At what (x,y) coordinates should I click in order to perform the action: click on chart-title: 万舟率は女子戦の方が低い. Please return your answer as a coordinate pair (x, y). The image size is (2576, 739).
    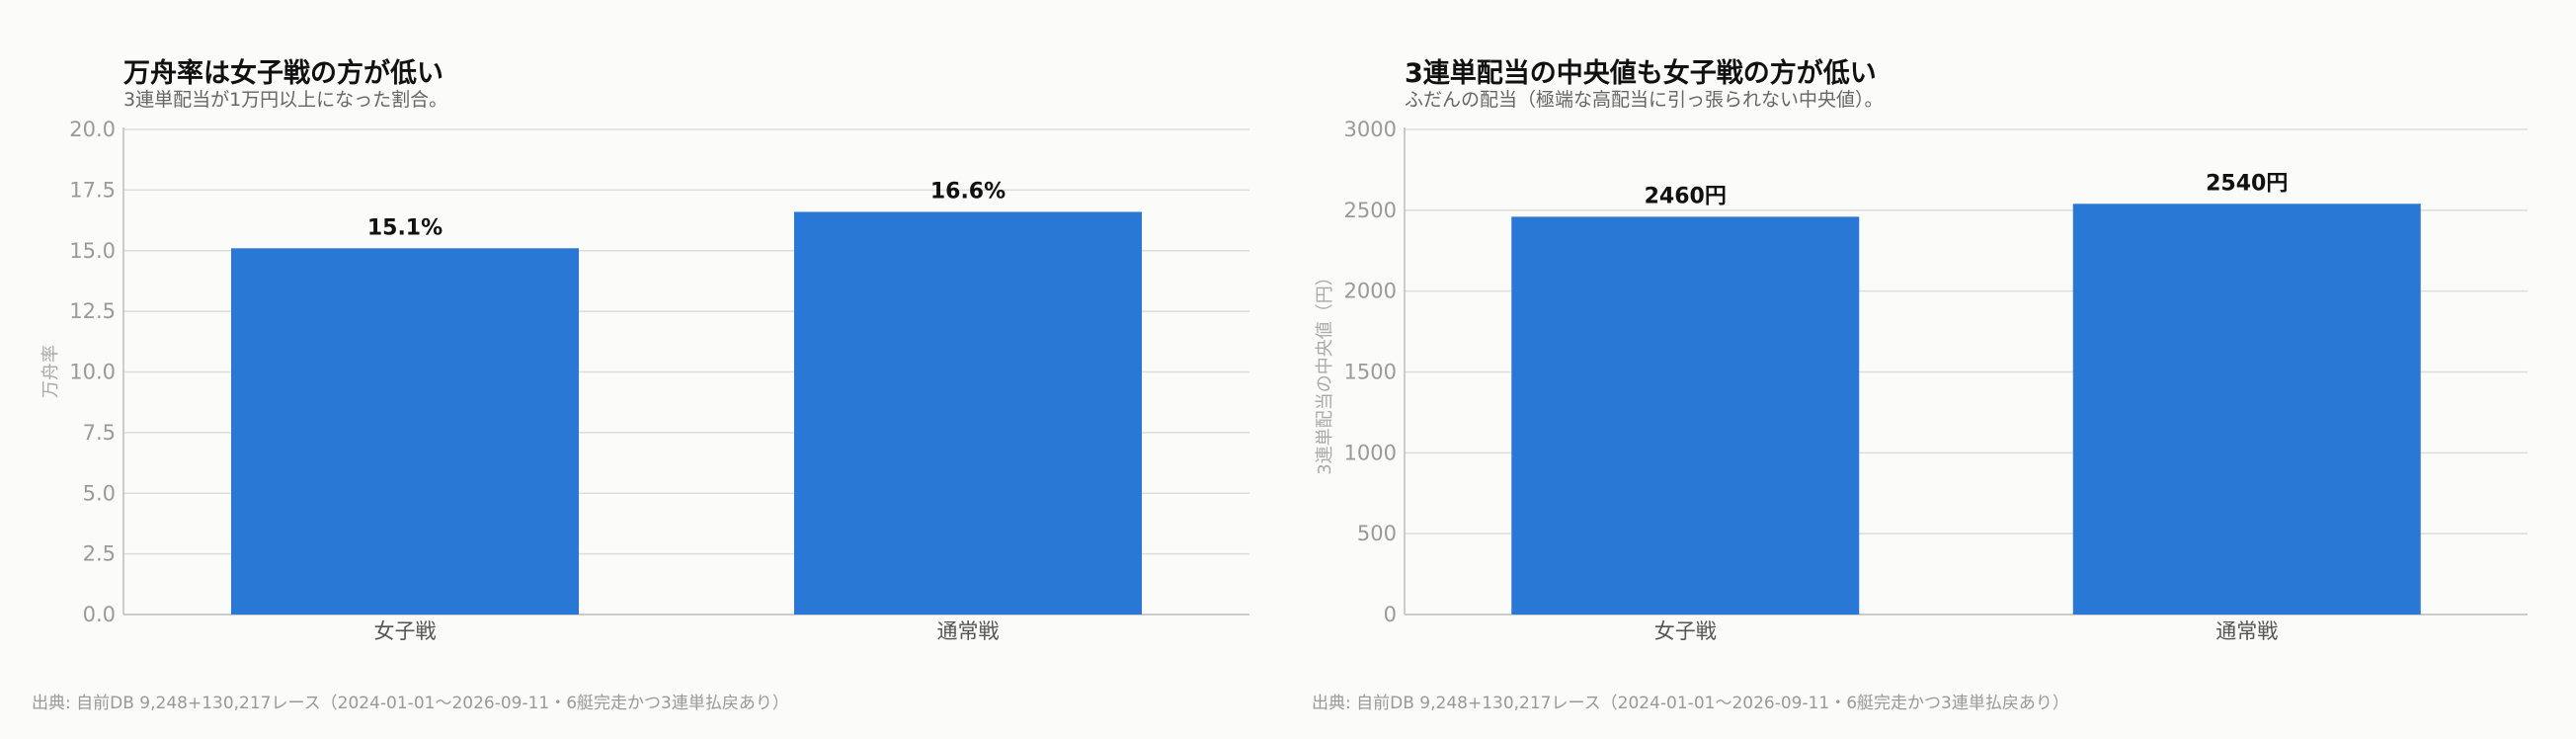
    Looking at the image, I should click on (283, 73).